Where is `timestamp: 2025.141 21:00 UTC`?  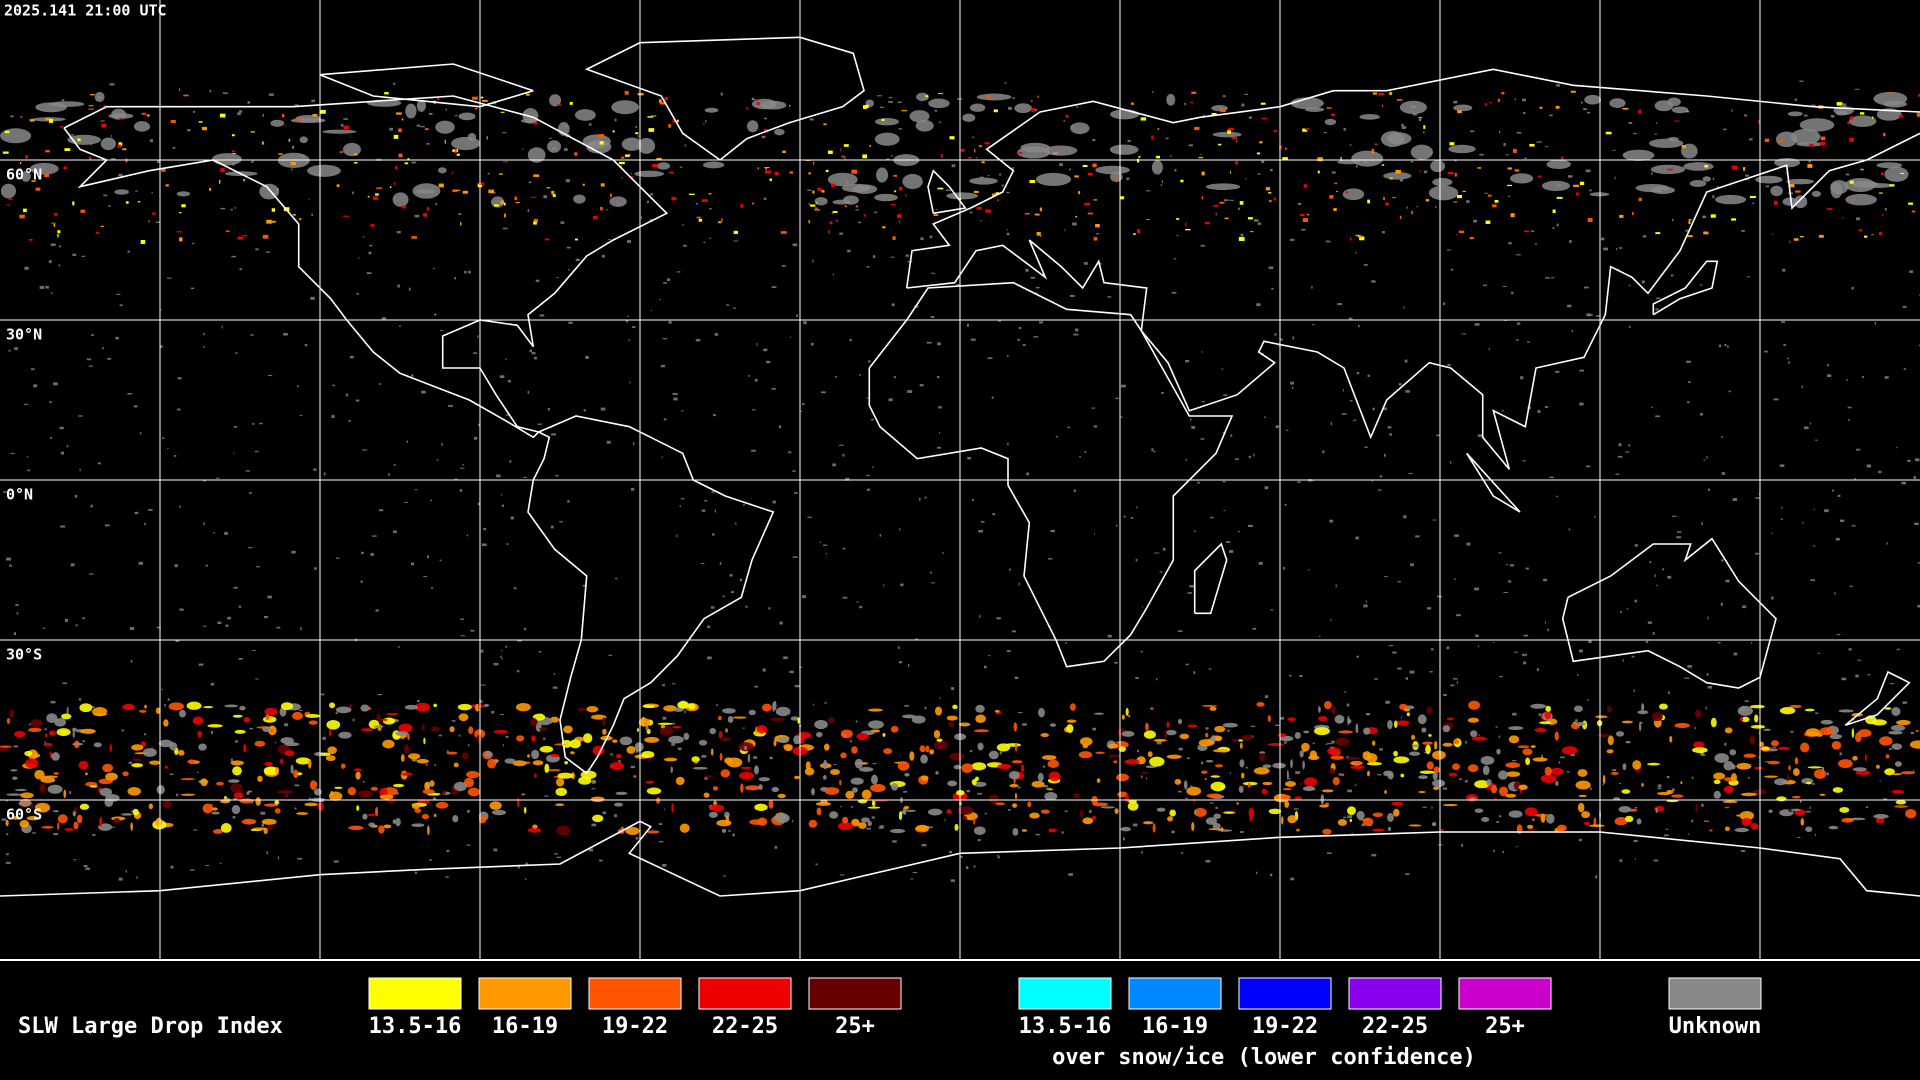
timestamp: 2025.141 21:00 UTC is located at coordinates (85, 11).